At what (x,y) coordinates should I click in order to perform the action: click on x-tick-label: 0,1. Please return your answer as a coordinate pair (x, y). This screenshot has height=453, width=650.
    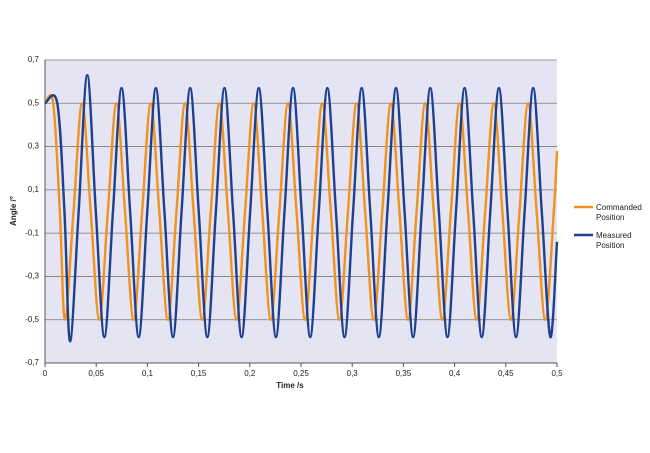
    Looking at the image, I should click on (148, 373).